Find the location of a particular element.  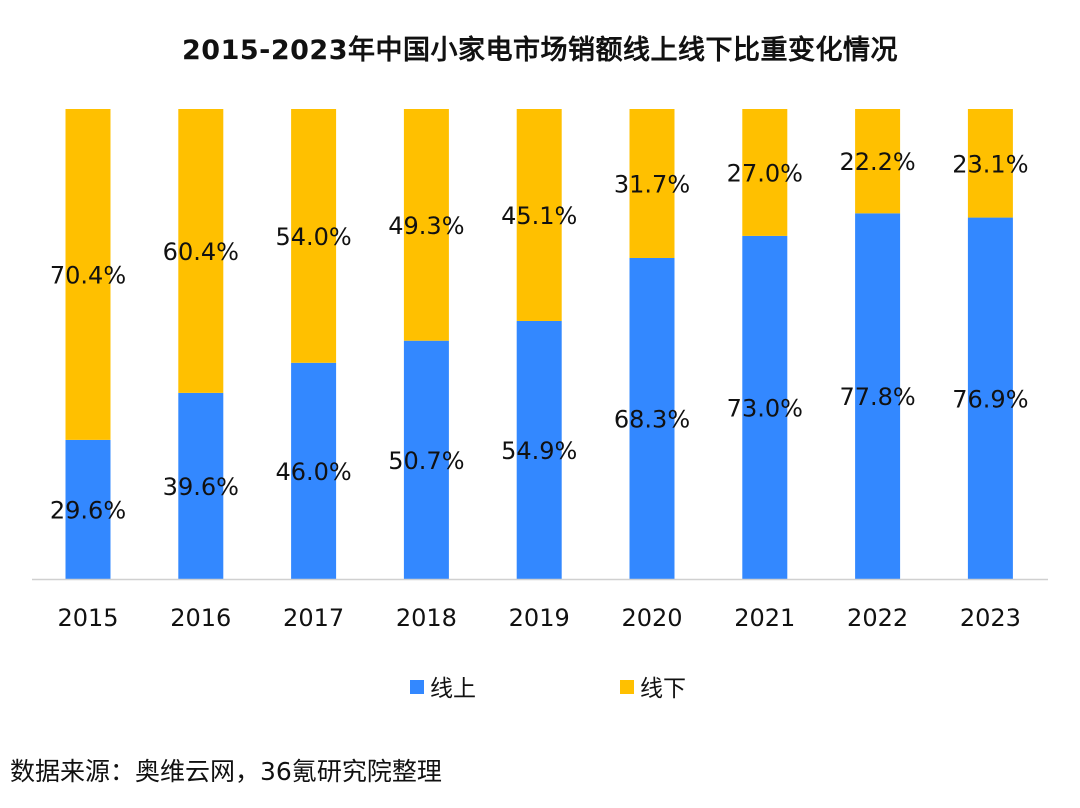

data-label-online-2021: 73.0% is located at coordinates (765, 408).